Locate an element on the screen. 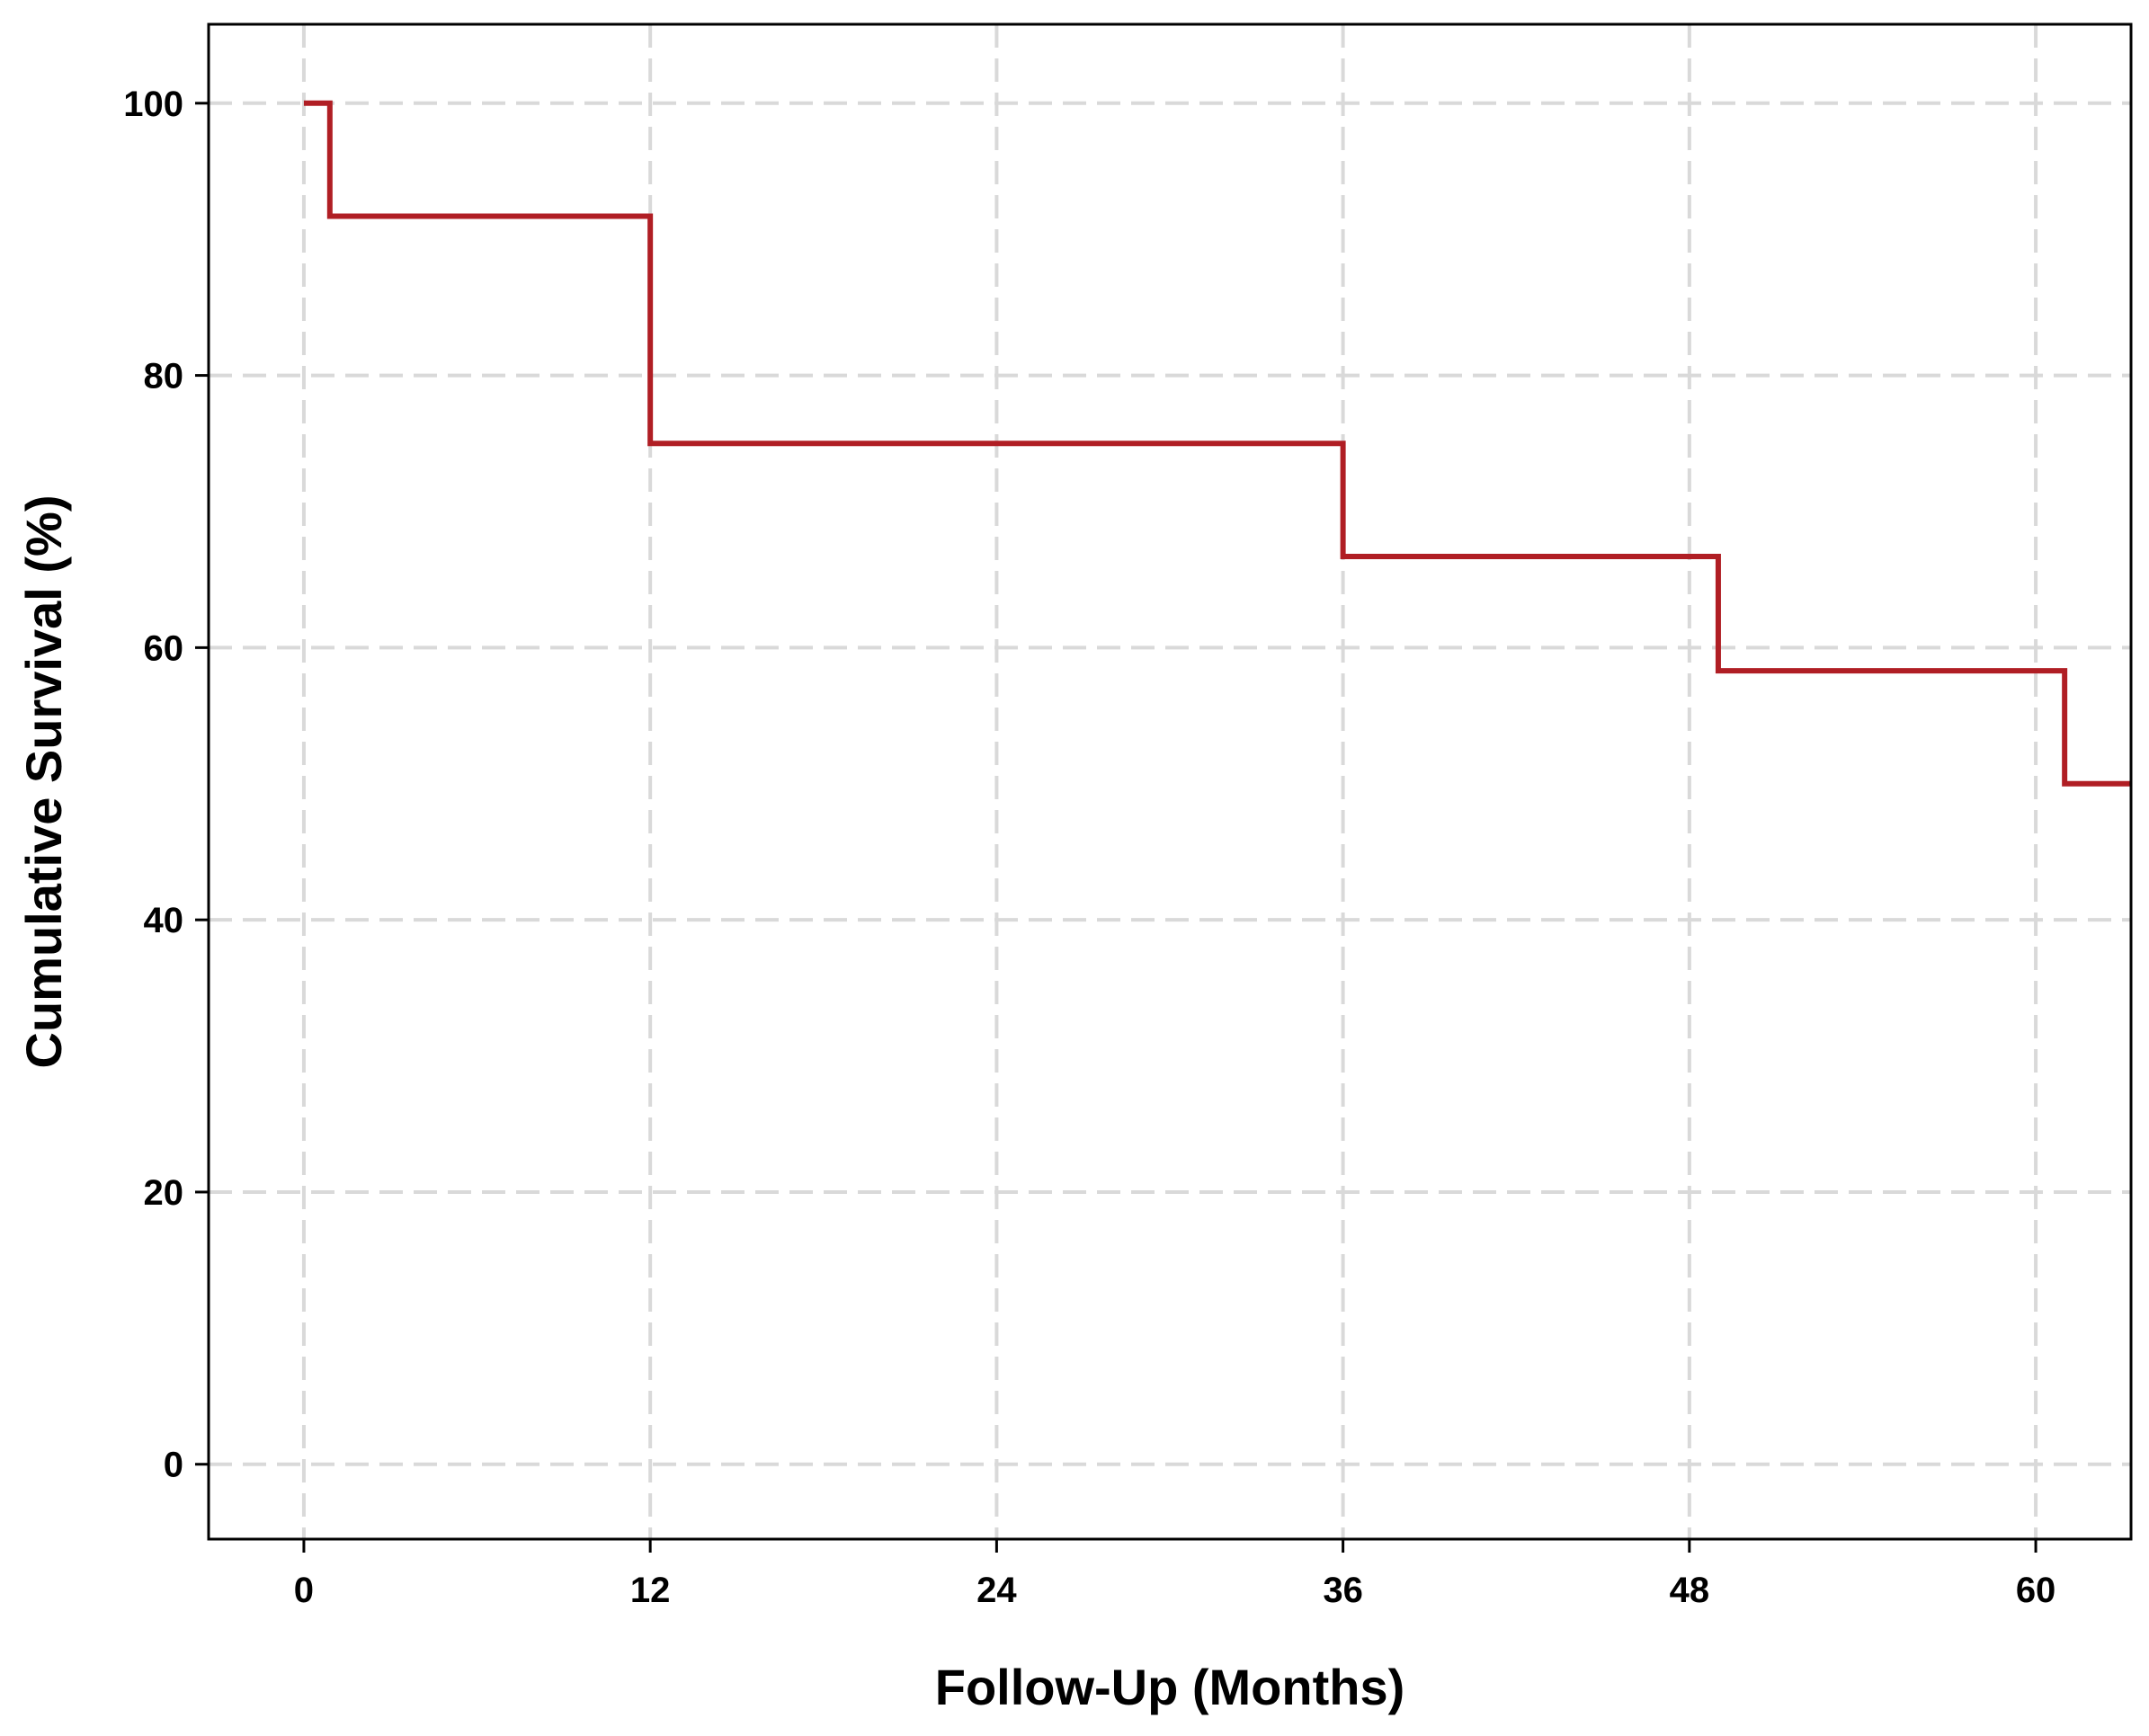  y-tick-label: 40 is located at coordinates (164, 920).